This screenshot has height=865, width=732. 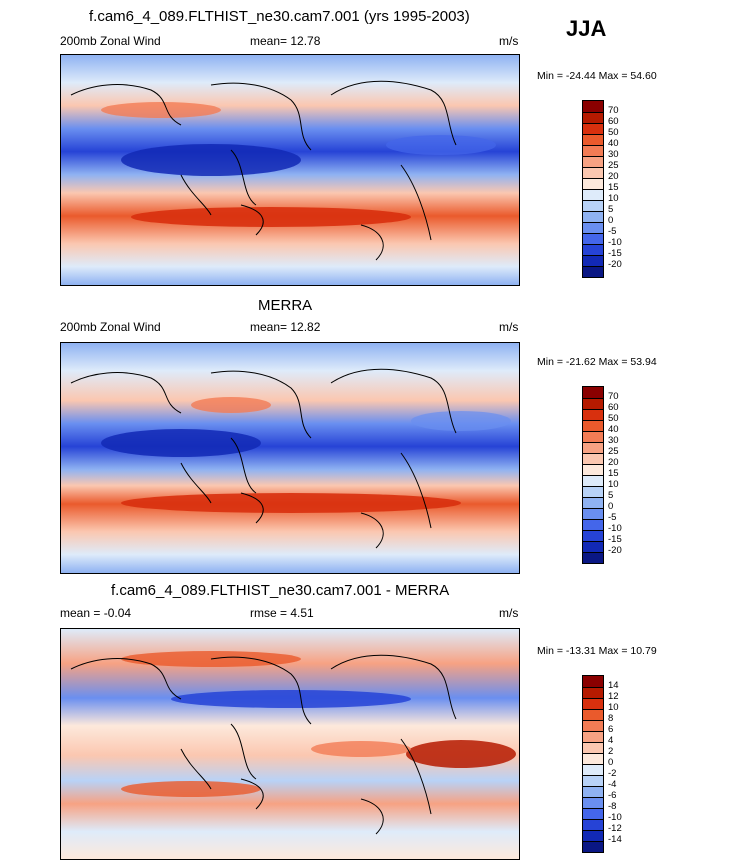 I want to click on panel-2-mean-label: mean= 12.82, so click(x=285, y=327).